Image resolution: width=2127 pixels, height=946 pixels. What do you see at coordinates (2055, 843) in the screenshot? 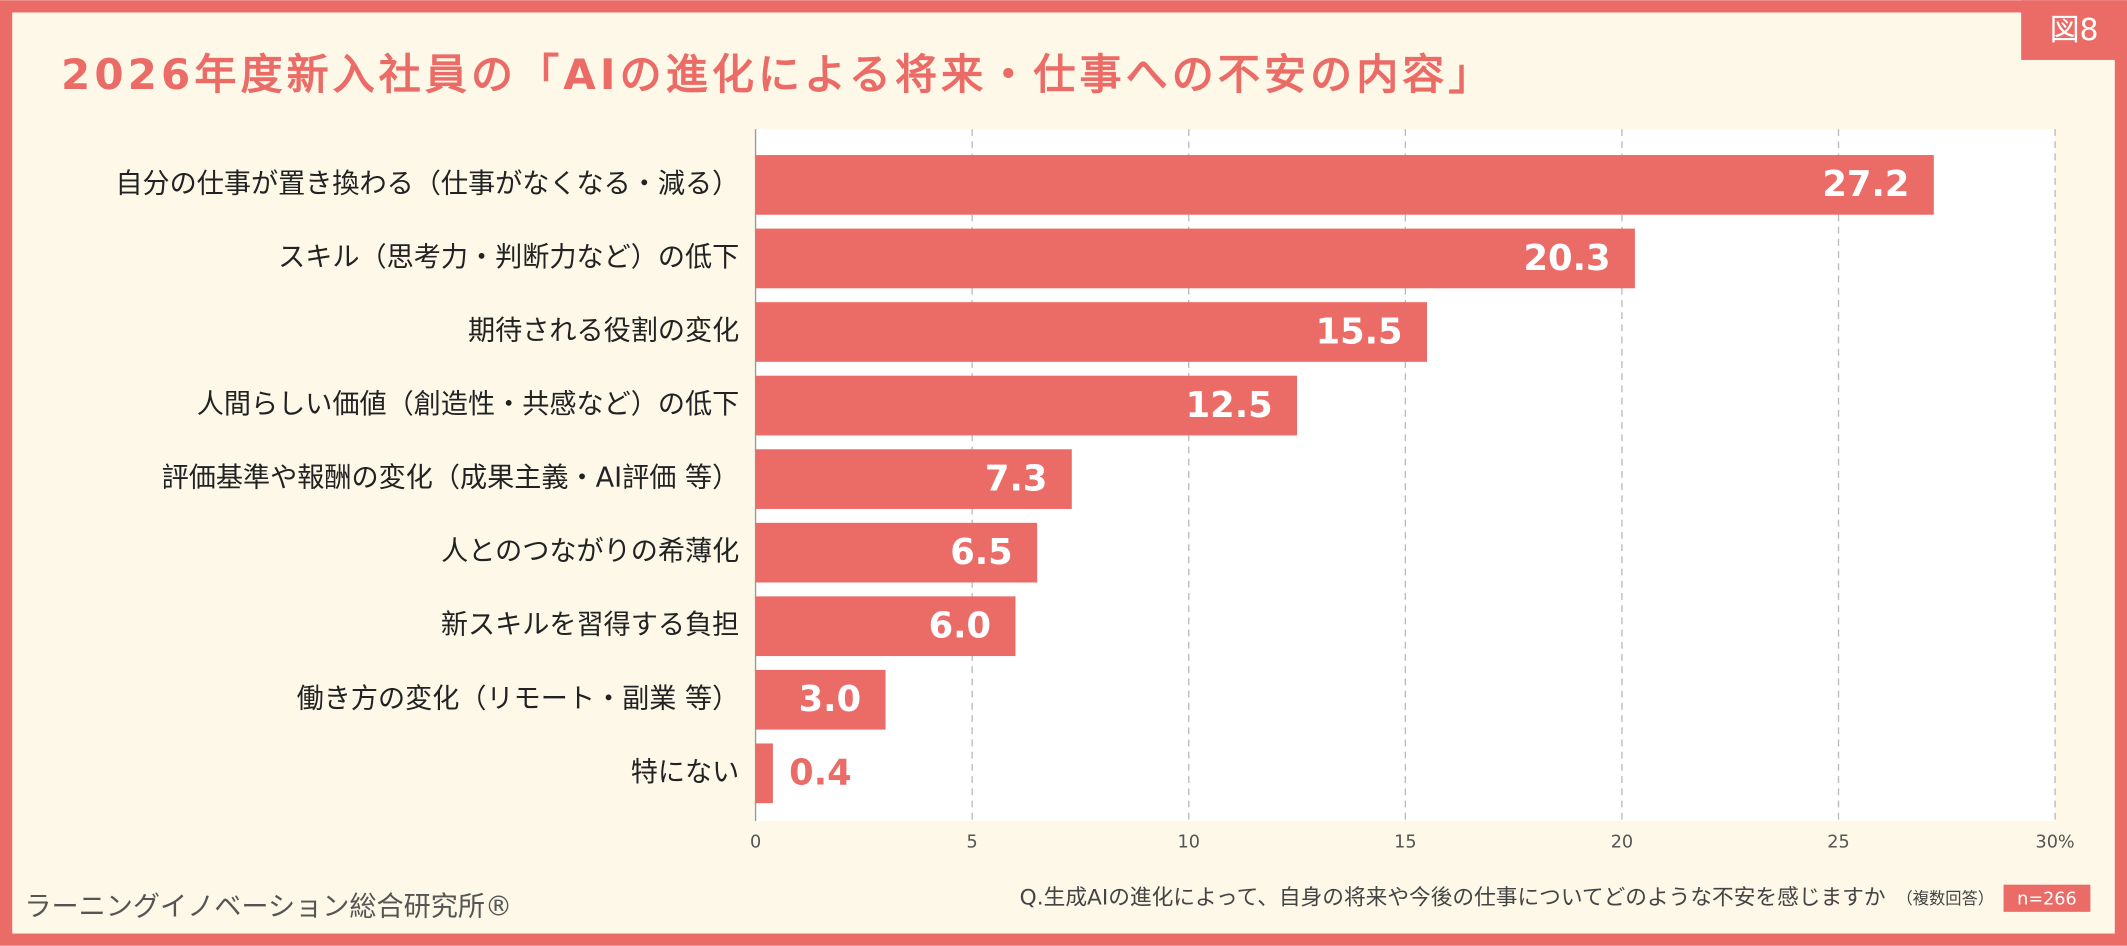
I see `x-tick-label: 30%` at bounding box center [2055, 843].